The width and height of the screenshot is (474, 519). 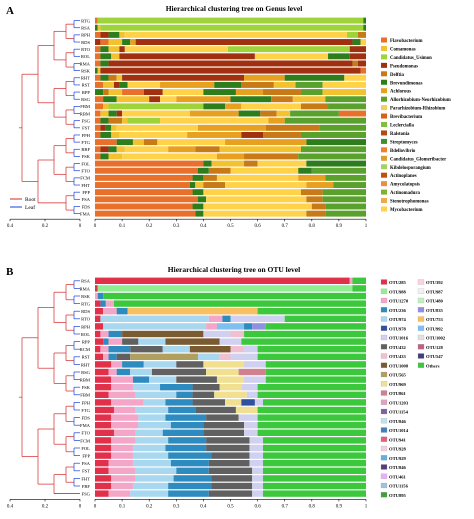 What do you see at coordinates (231, 223) in the screenshot?
I see `panel-a-x-axis: 0 0.1 0.2 0.3 0.4 0.5 0.6 0.7 0.8 0.9 1` at bounding box center [231, 223].